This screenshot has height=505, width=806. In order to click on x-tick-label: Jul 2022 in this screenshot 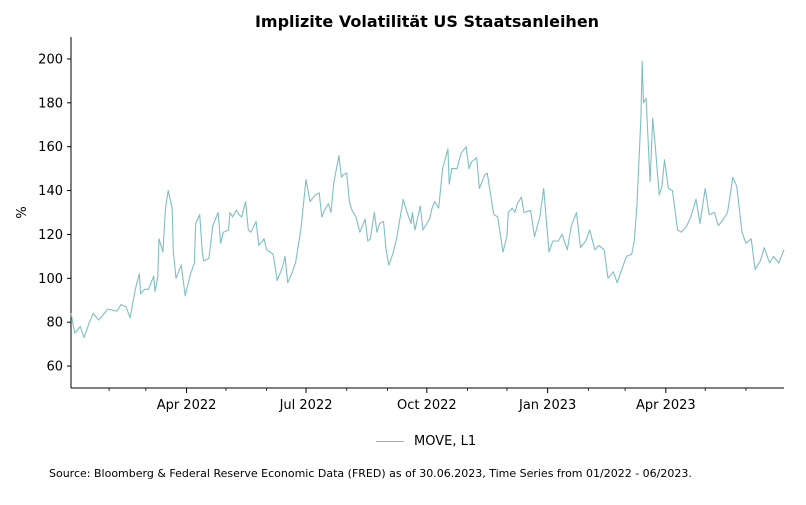, I will do `click(306, 405)`.